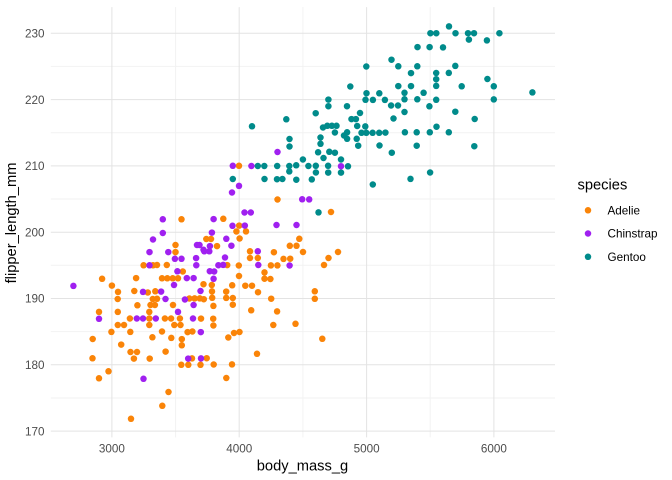  I want to click on svg-text: 200, so click(35, 232).